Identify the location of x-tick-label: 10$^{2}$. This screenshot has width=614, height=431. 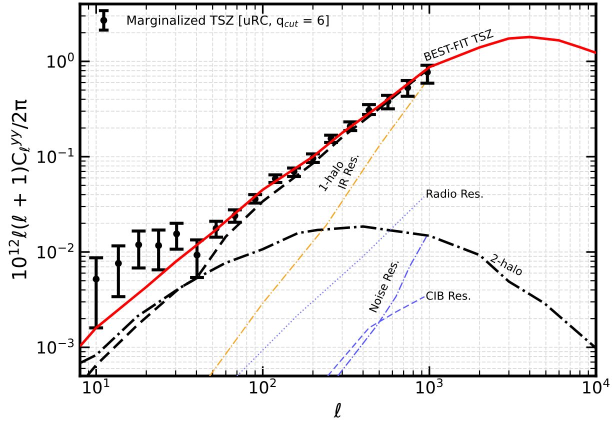
(263, 386).